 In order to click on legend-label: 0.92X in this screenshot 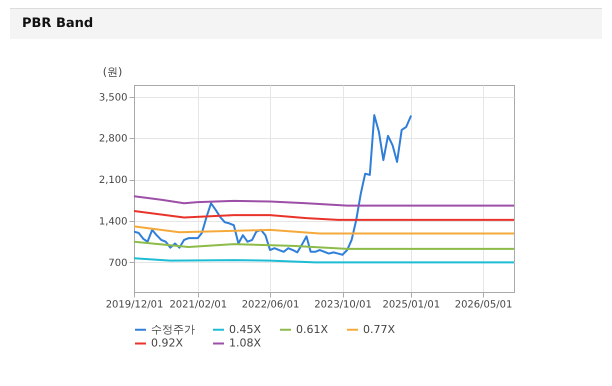, I will do `click(167, 343)`.